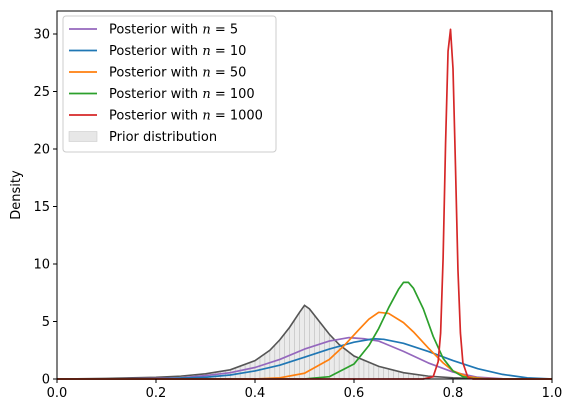  What do you see at coordinates (354, 393) in the screenshot?
I see `x-tick-label: 0.6` at bounding box center [354, 393].